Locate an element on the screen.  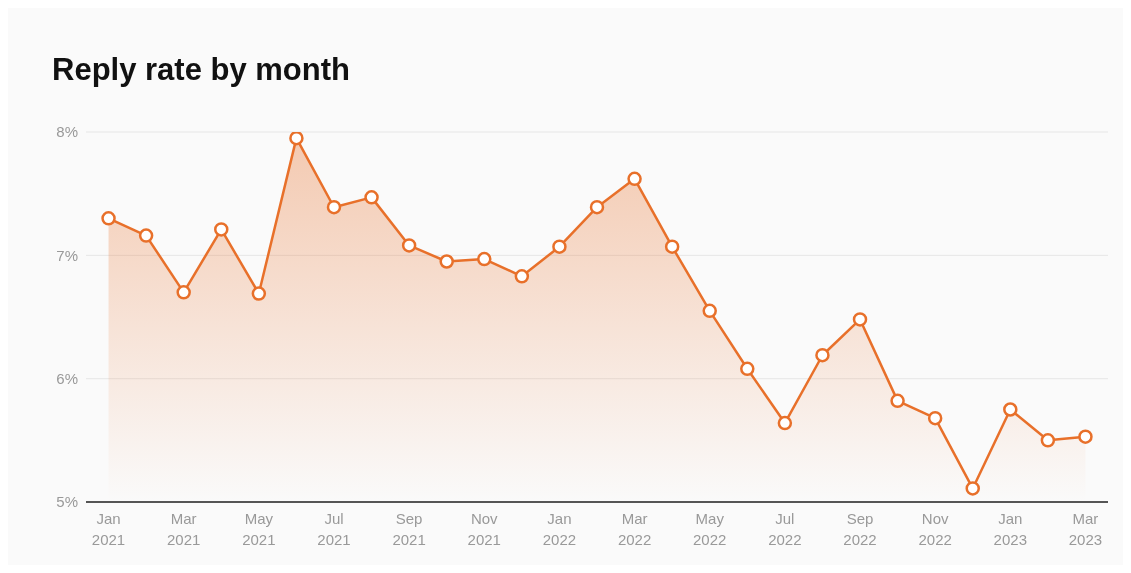
x-tick-label: Jan 2021 is located at coordinates (108, 529).